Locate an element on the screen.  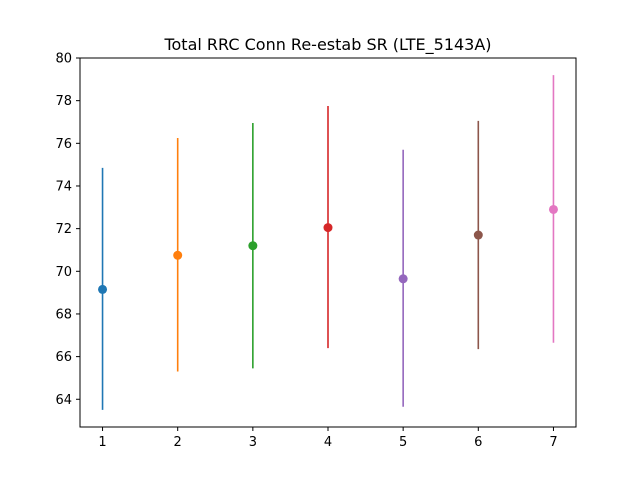
x-tick-label: 1 is located at coordinates (102, 442).